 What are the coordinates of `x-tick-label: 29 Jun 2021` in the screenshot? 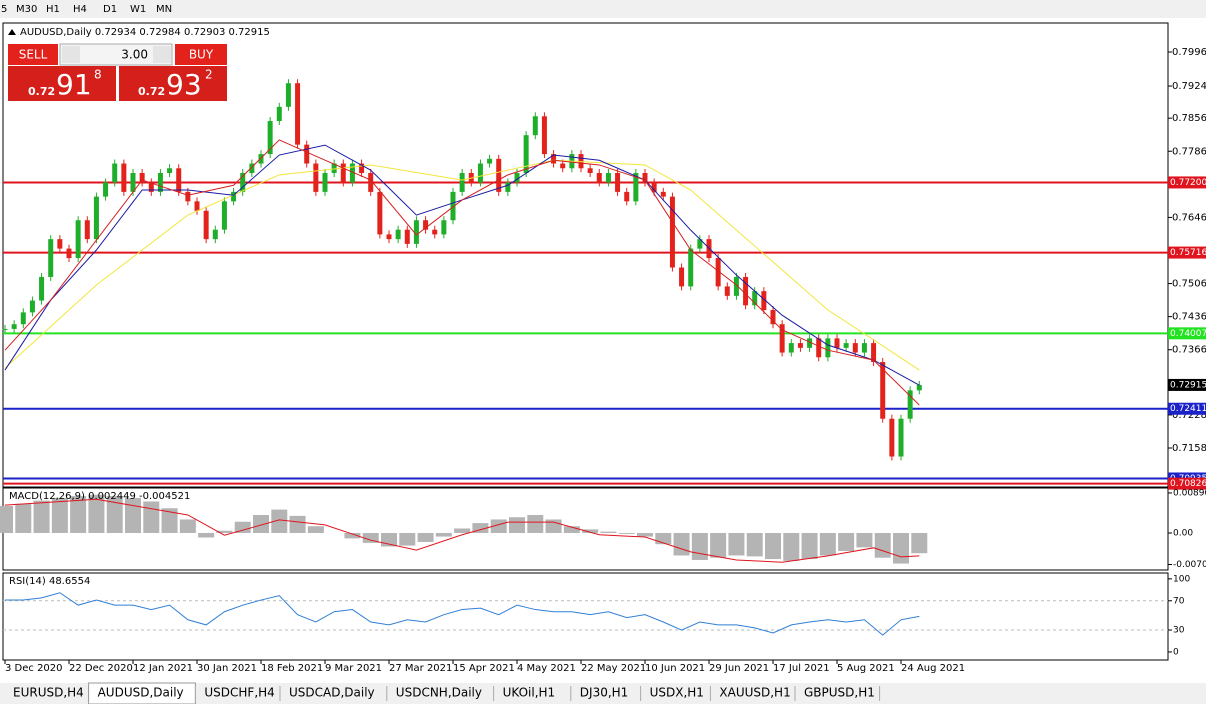 It's located at (739, 668).